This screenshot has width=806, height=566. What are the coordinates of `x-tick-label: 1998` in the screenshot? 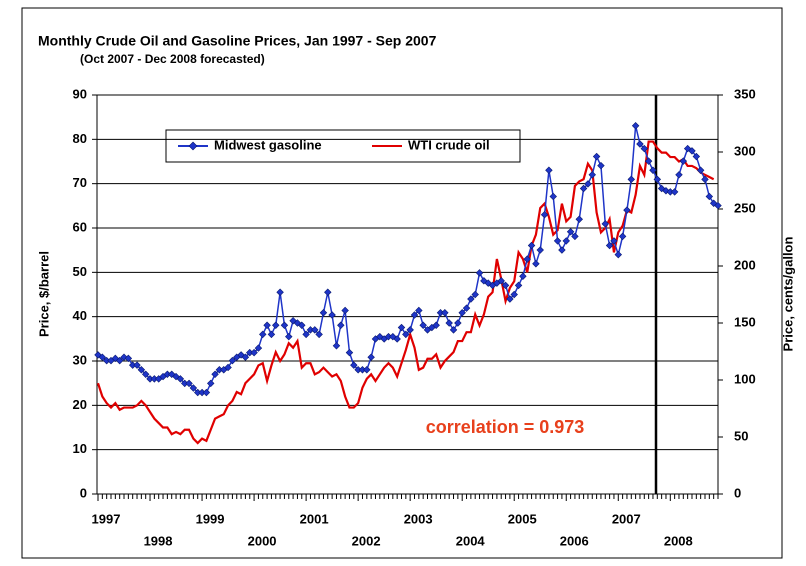 It's located at (158, 540).